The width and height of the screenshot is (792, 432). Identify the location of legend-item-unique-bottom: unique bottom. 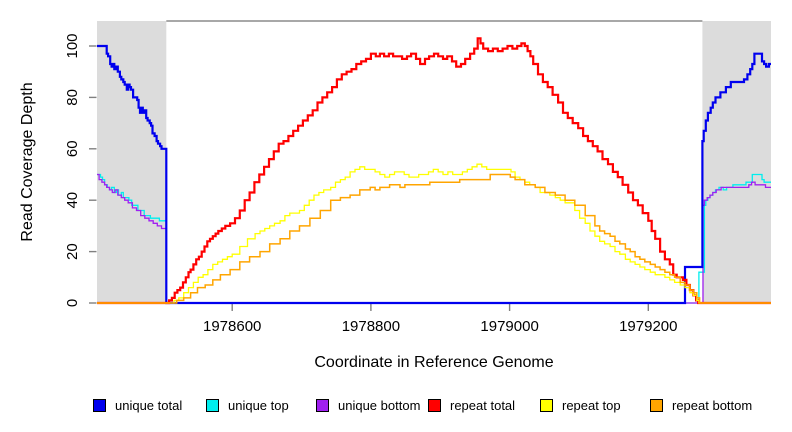
(368, 405).